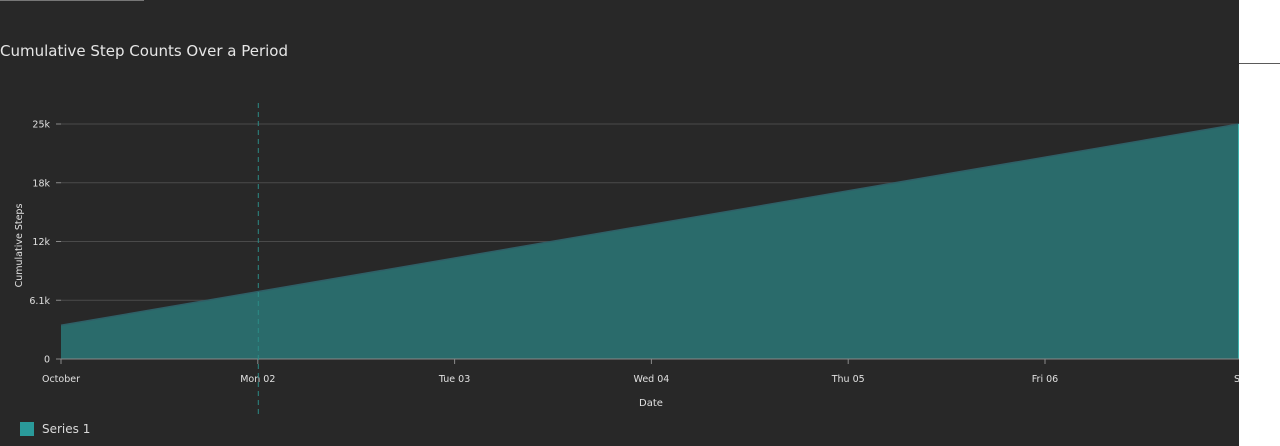 This screenshot has width=1280, height=446. What do you see at coordinates (1045, 379) in the screenshot?
I see `x-tick-label: Fri 06` at bounding box center [1045, 379].